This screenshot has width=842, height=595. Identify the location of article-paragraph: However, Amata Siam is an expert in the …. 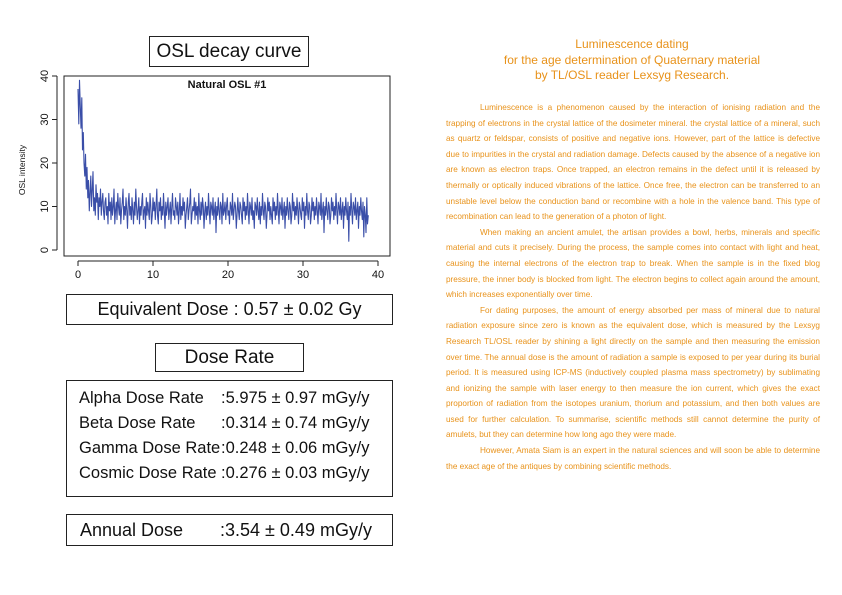
(633, 458).